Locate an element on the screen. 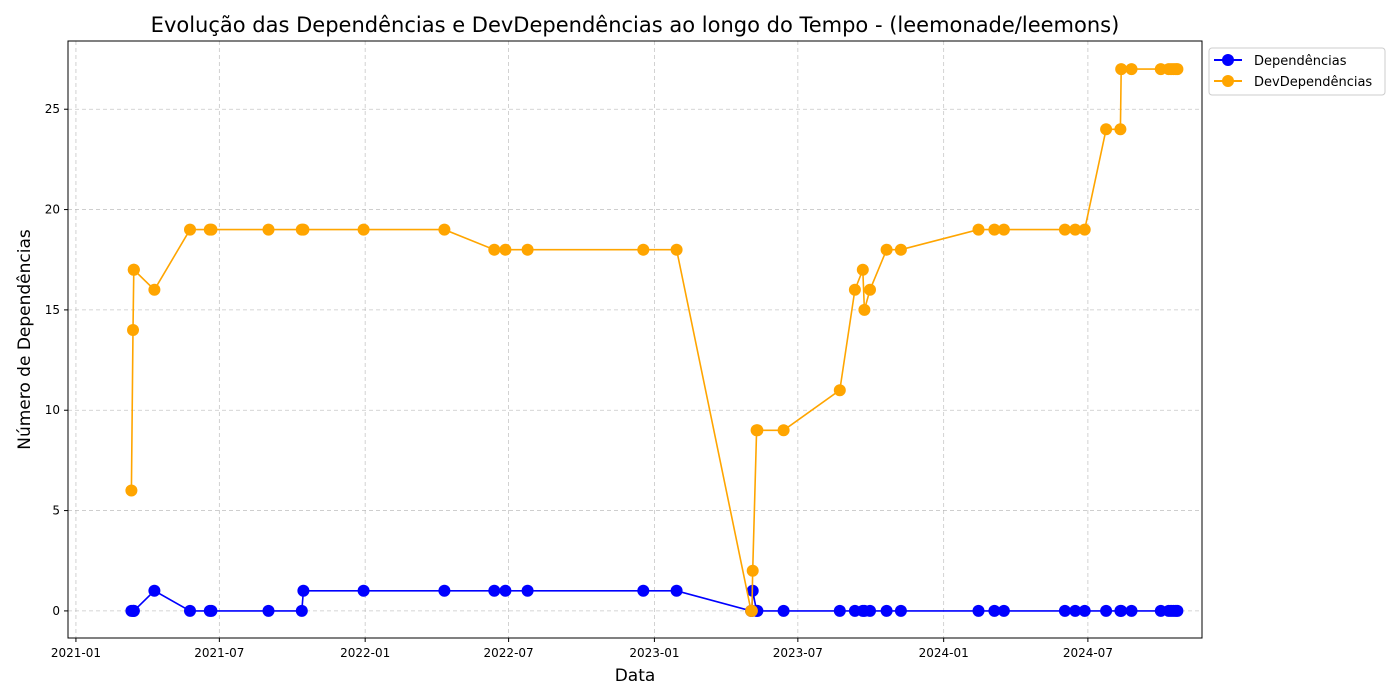 Image resolution: width=1400 pixels, height=700 pixels. legend-marker-devdependencias is located at coordinates (1228, 81).